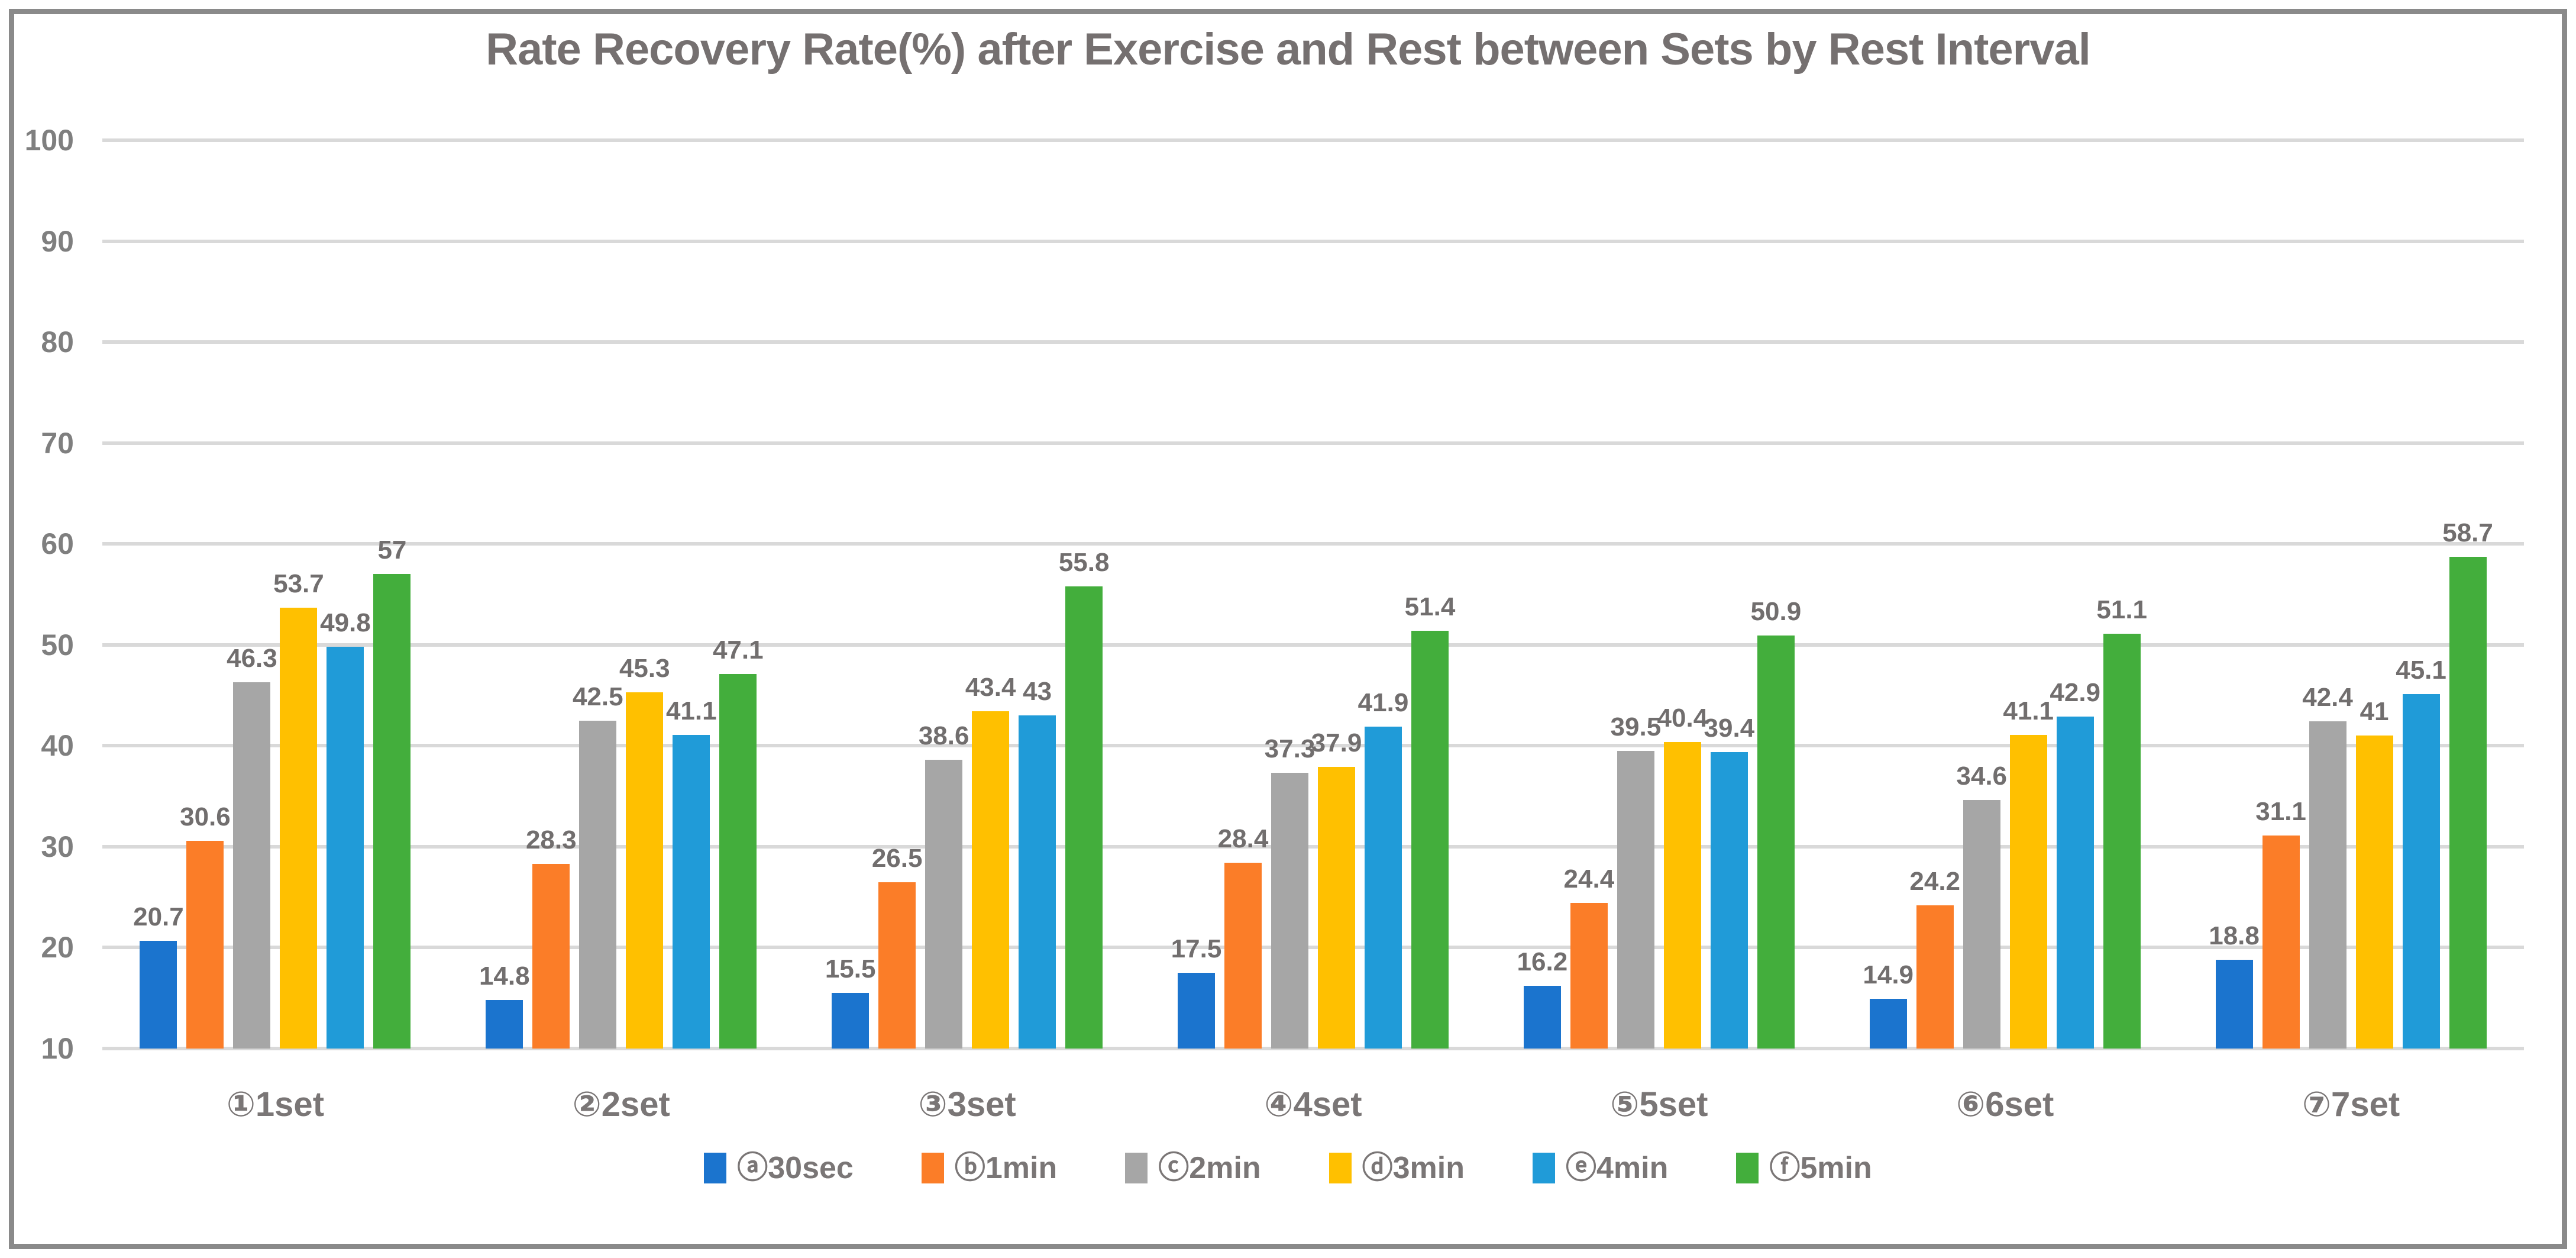 Image resolution: width=2576 pixels, height=1258 pixels. What do you see at coordinates (1430, 606) in the screenshot?
I see `value-label-ⓕ5min-④4set: 51.4` at bounding box center [1430, 606].